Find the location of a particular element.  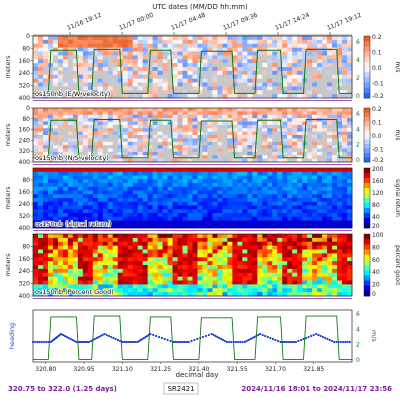

colorbar-tick-label: 0 is located at coordinates (374, 294).